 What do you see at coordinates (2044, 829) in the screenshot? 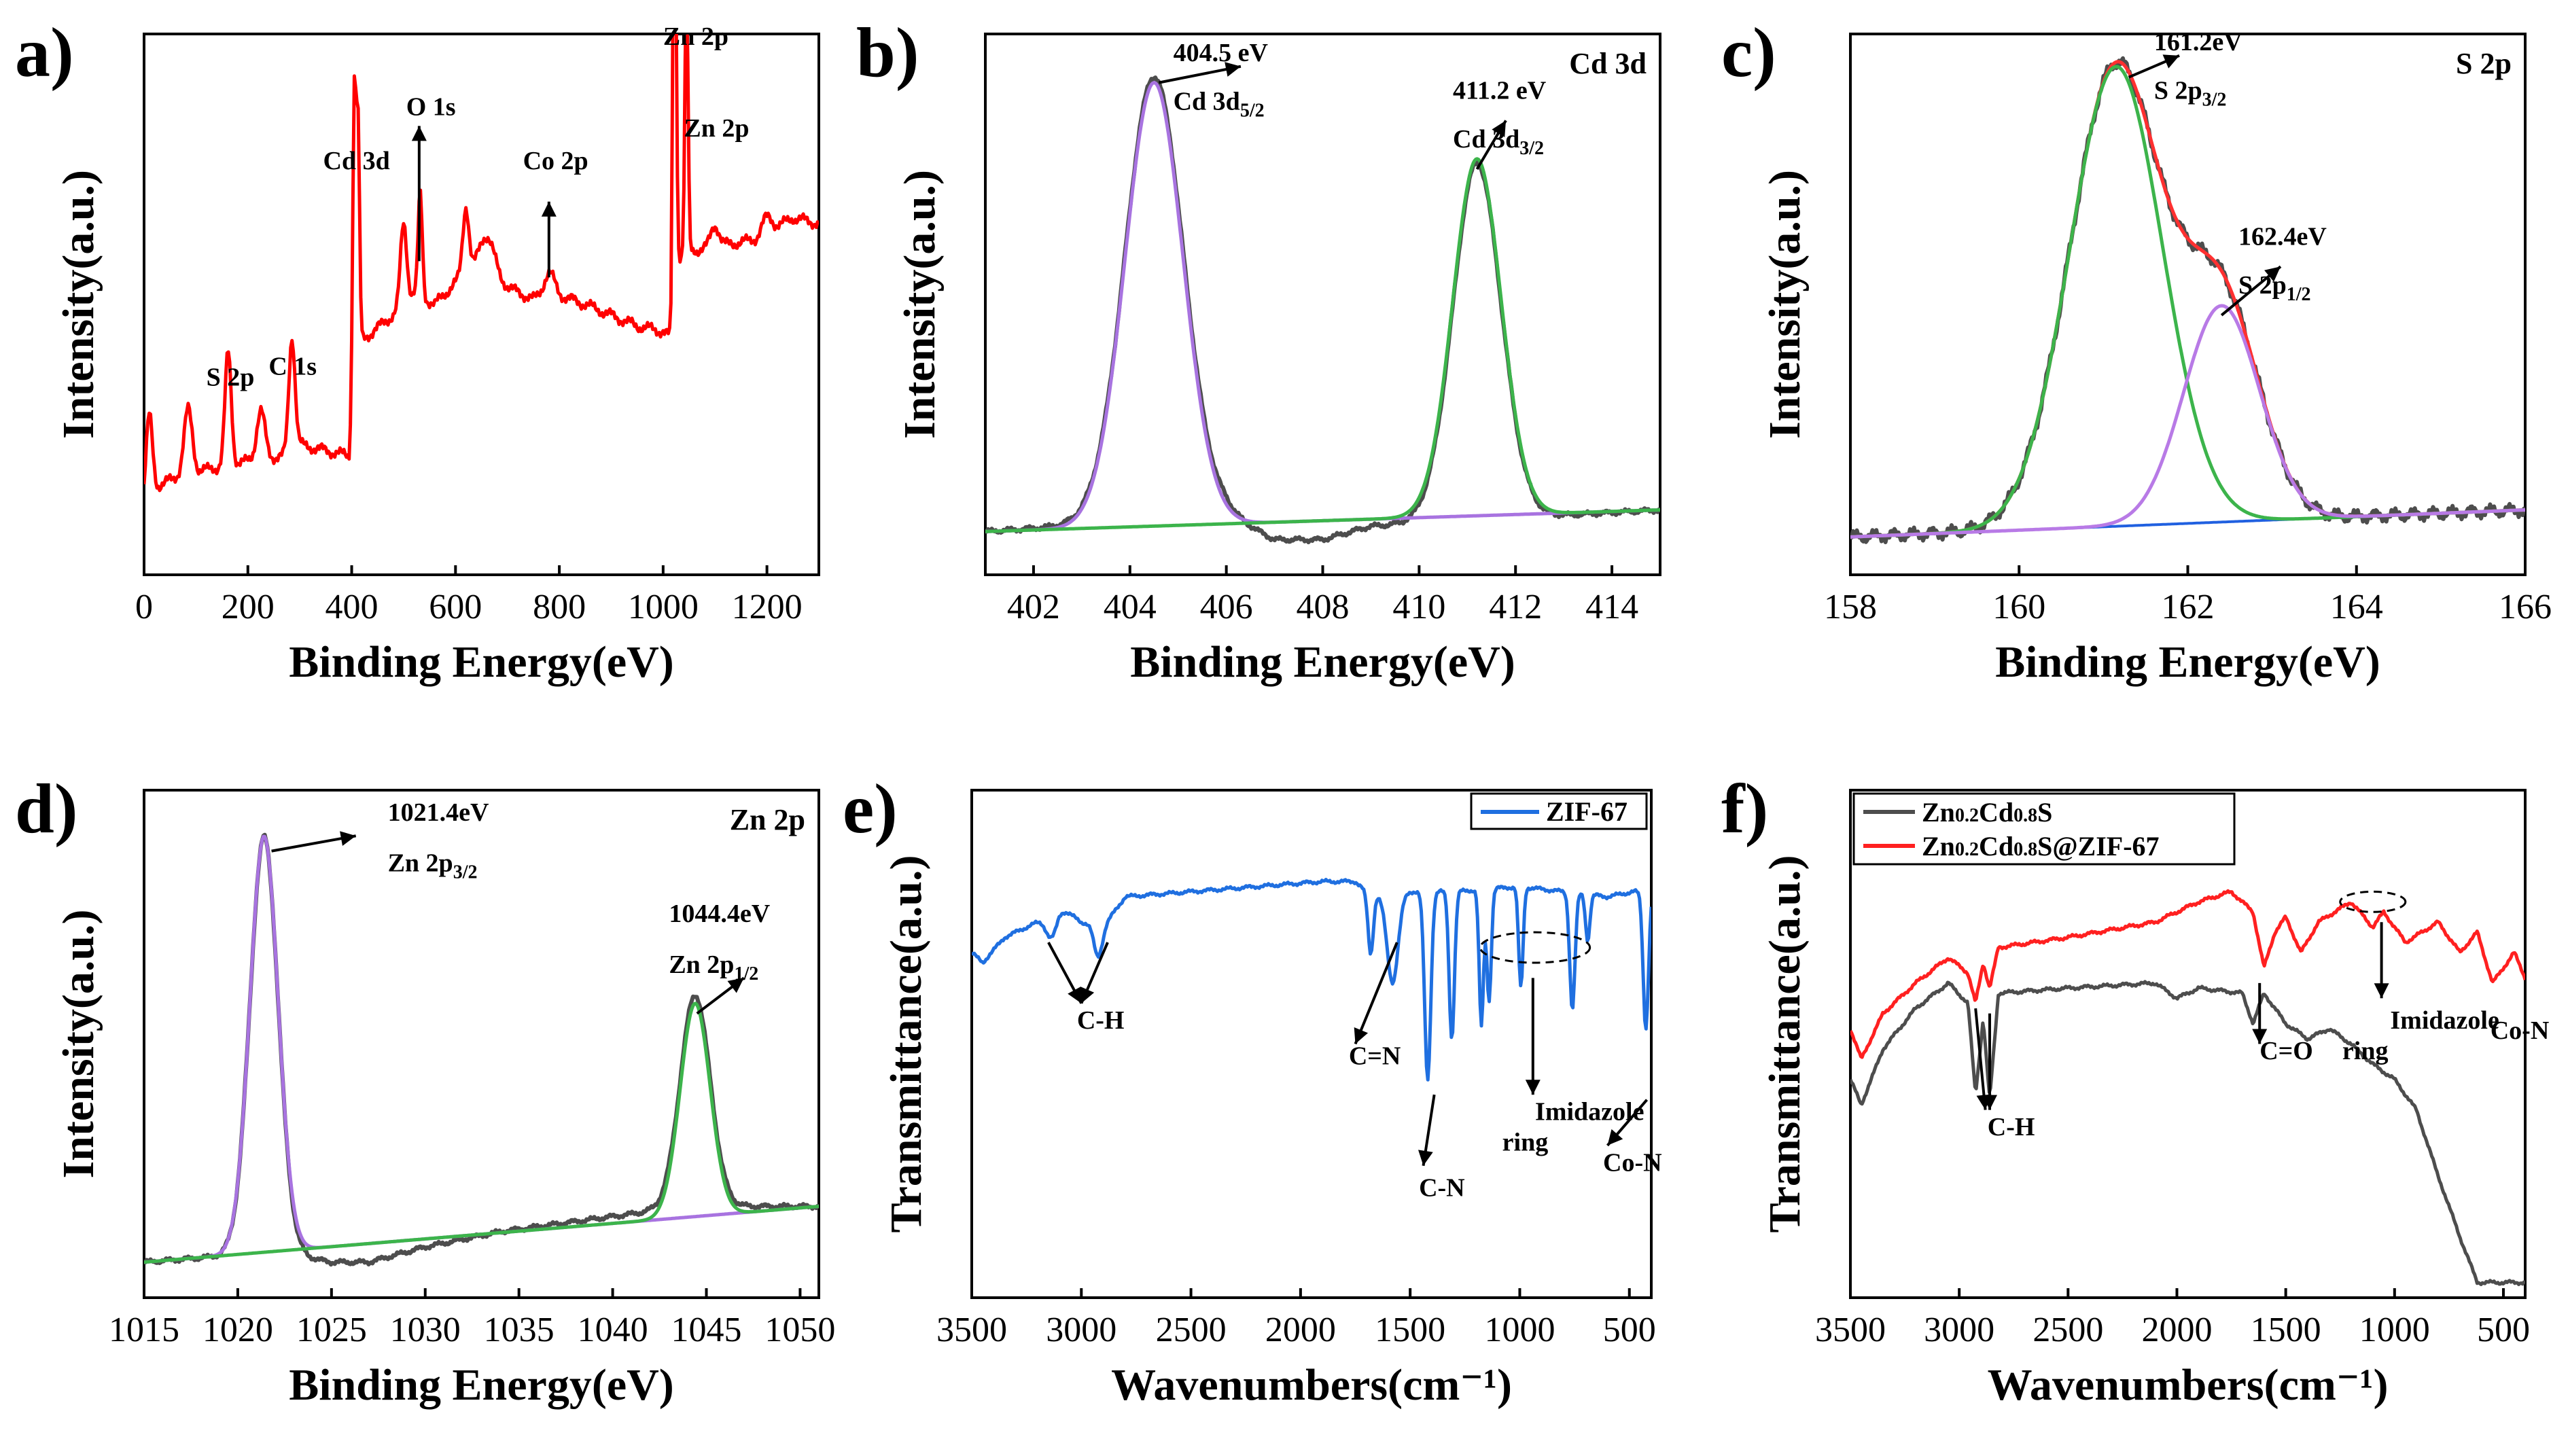
I see `legend-box` at bounding box center [2044, 829].